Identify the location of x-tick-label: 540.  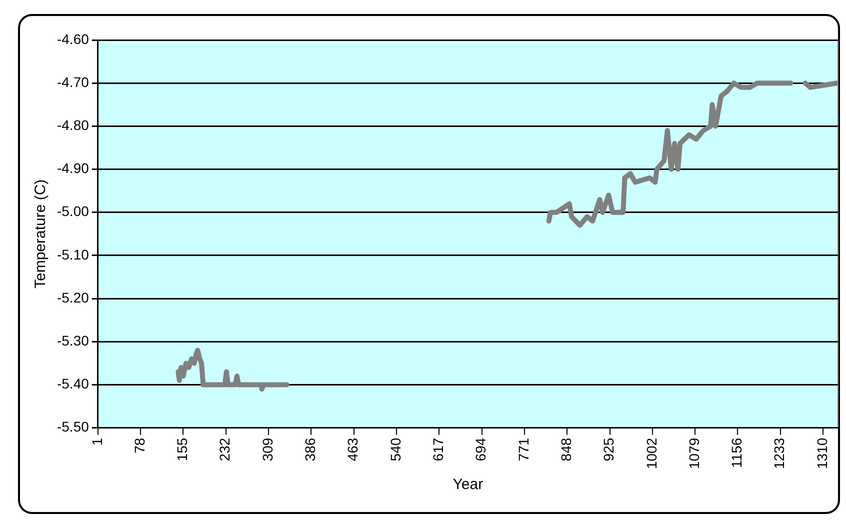
(395, 450).